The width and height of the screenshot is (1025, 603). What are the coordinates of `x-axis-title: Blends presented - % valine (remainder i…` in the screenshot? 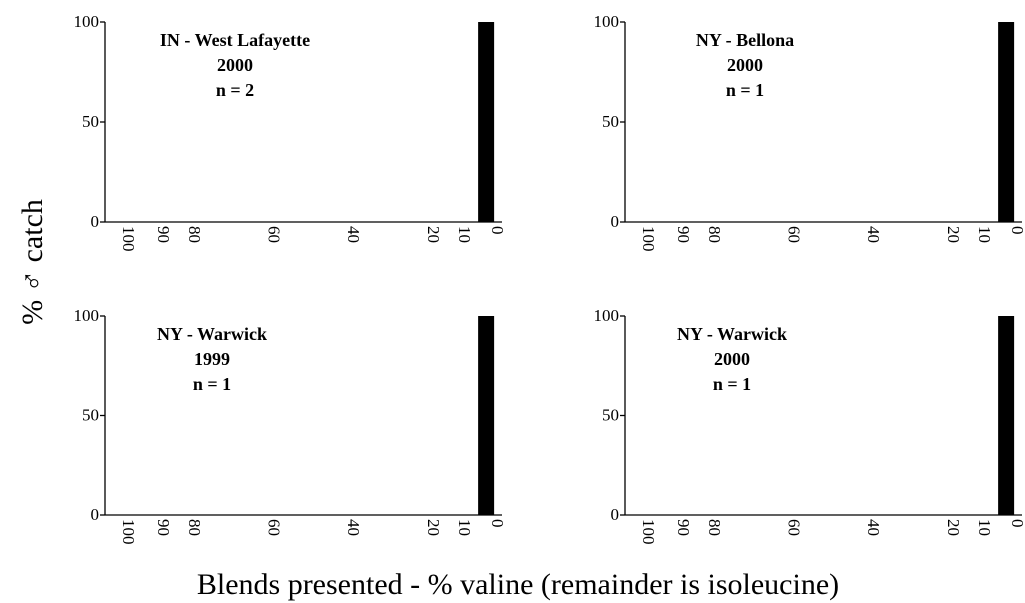 It's located at (518, 584).